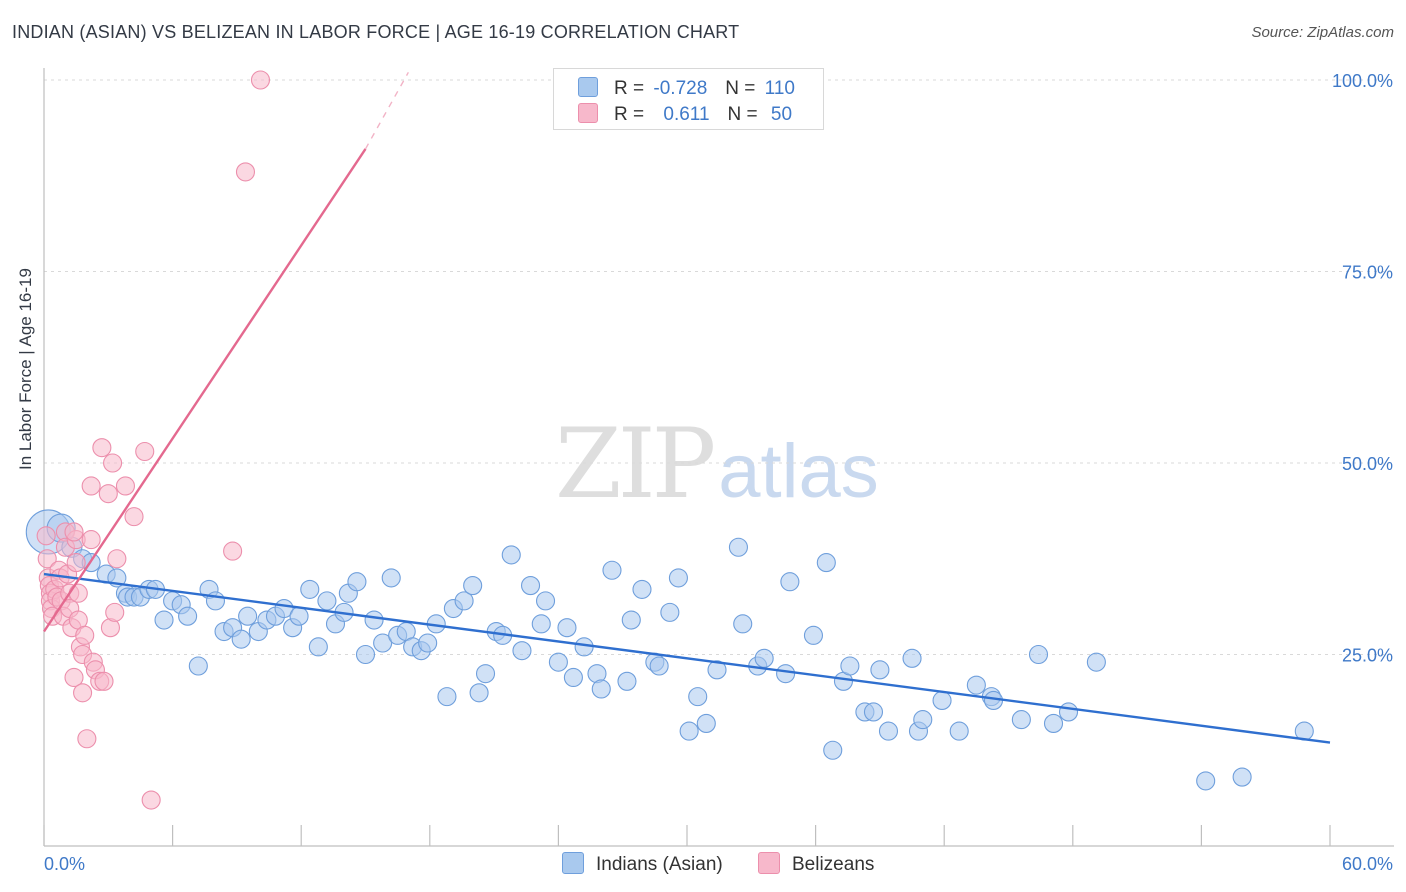 This screenshot has height=892, width=1406. Describe the element at coordinates (1322, 32) in the screenshot. I see `source-credit: Source: ZipAtlas.com` at that location.